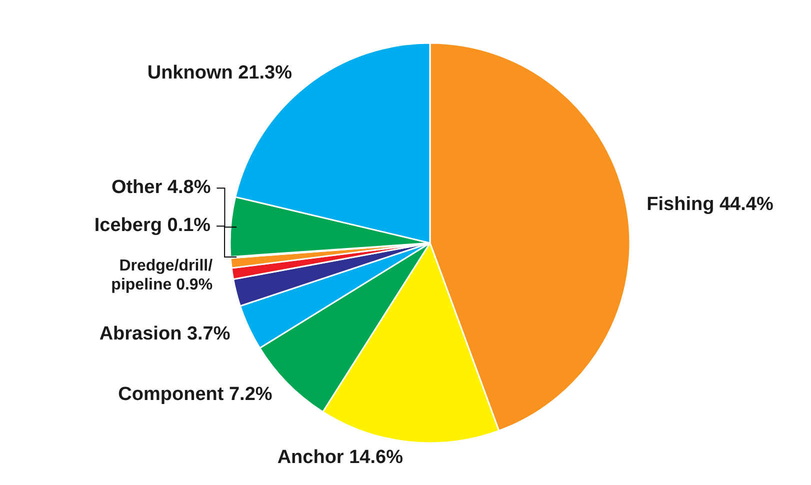 The height and width of the screenshot is (485, 811). I want to click on slice-label: Anchor 14.6%, so click(340, 457).